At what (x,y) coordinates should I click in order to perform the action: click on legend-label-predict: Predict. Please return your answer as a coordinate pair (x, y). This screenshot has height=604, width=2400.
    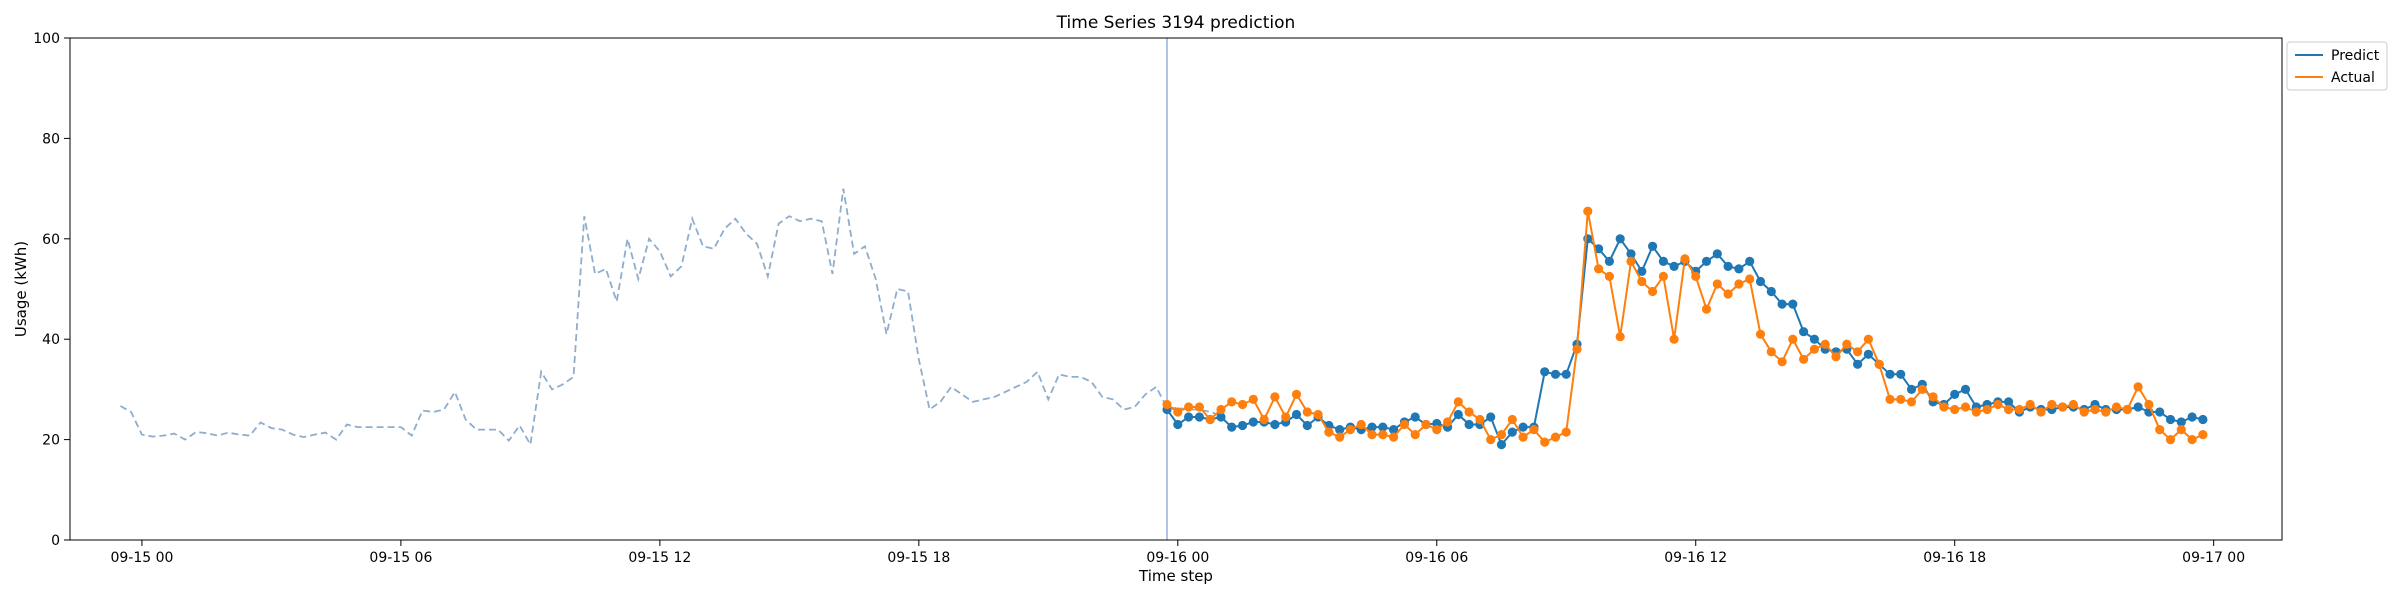
    Looking at the image, I should click on (2355, 56).